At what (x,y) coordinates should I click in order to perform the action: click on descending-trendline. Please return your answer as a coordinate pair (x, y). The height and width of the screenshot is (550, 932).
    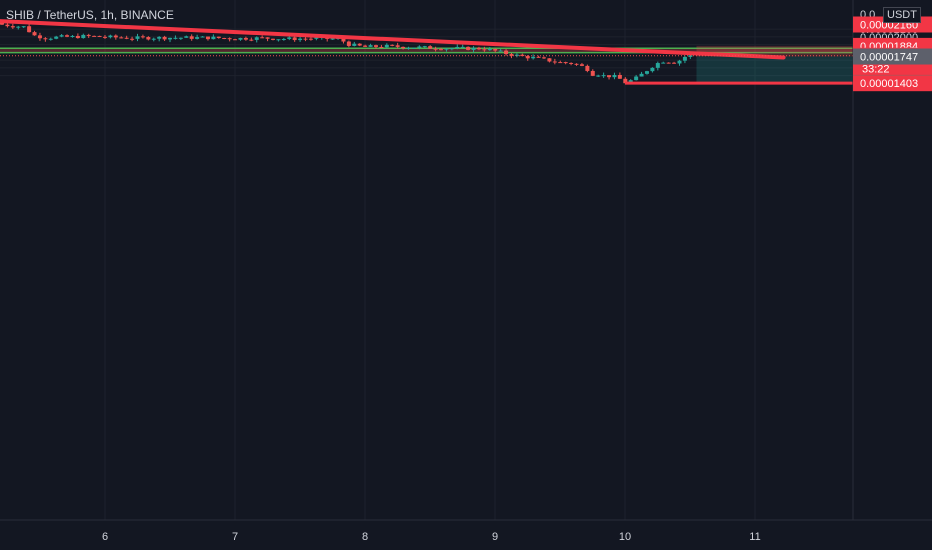
    Looking at the image, I should click on (393, 39).